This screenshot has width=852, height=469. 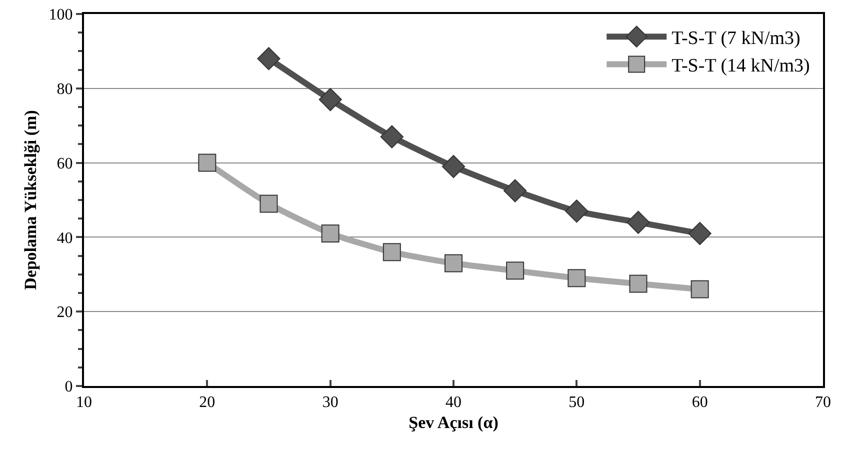 What do you see at coordinates (207, 403) in the screenshot?
I see `x-tick-label: 20` at bounding box center [207, 403].